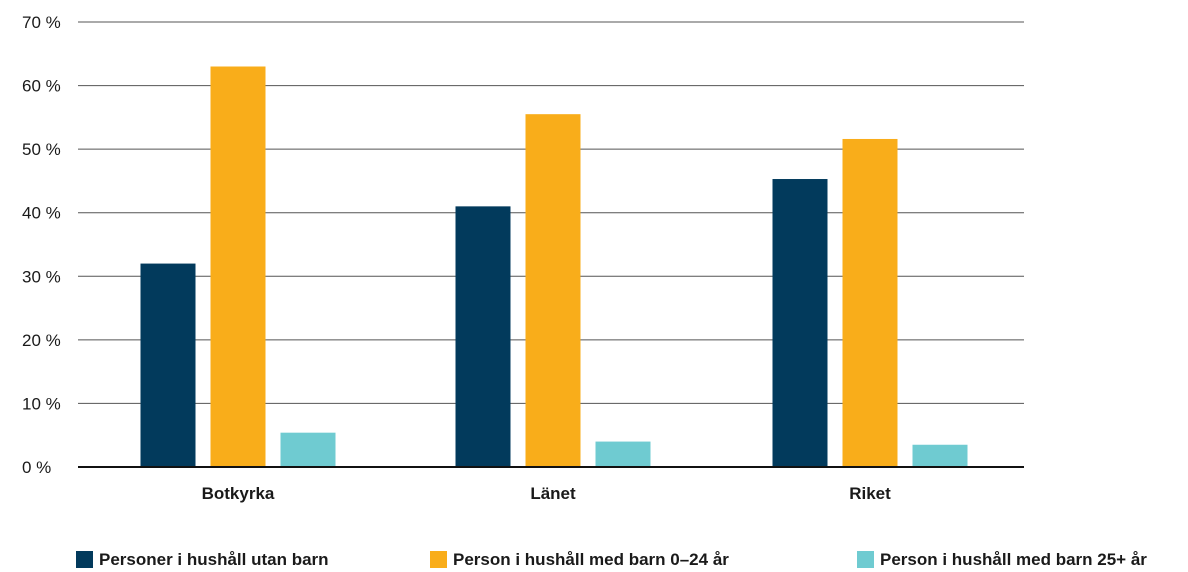 The image size is (1188, 572). I want to click on y-tick-label: 10 %, so click(41, 403).